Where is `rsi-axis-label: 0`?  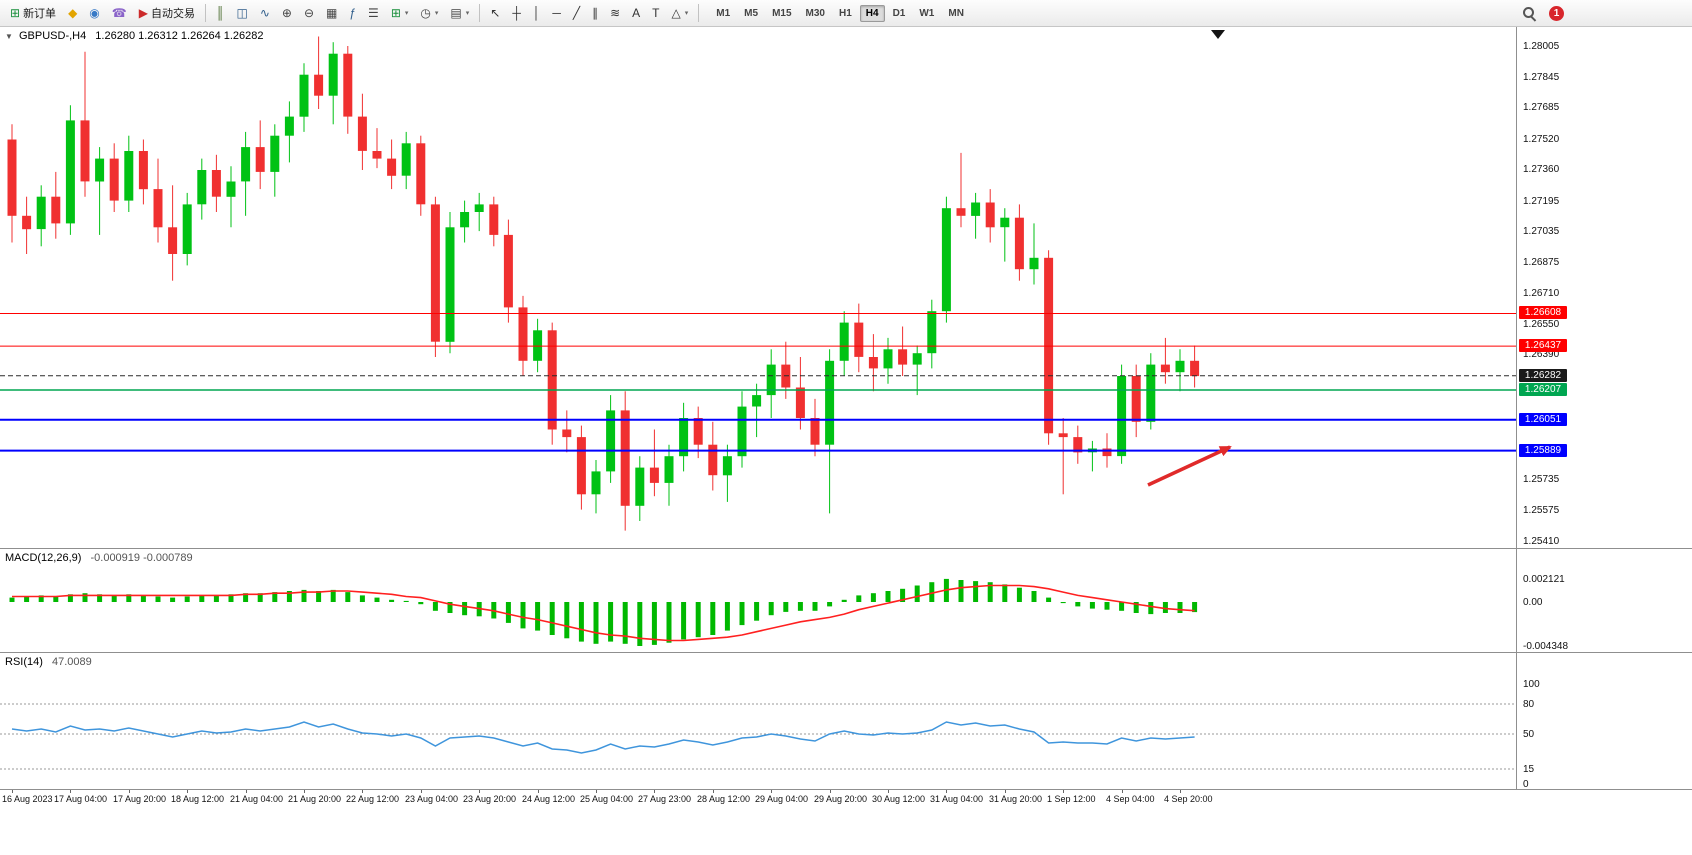
rsi-axis-label: 0 is located at coordinates (1526, 784).